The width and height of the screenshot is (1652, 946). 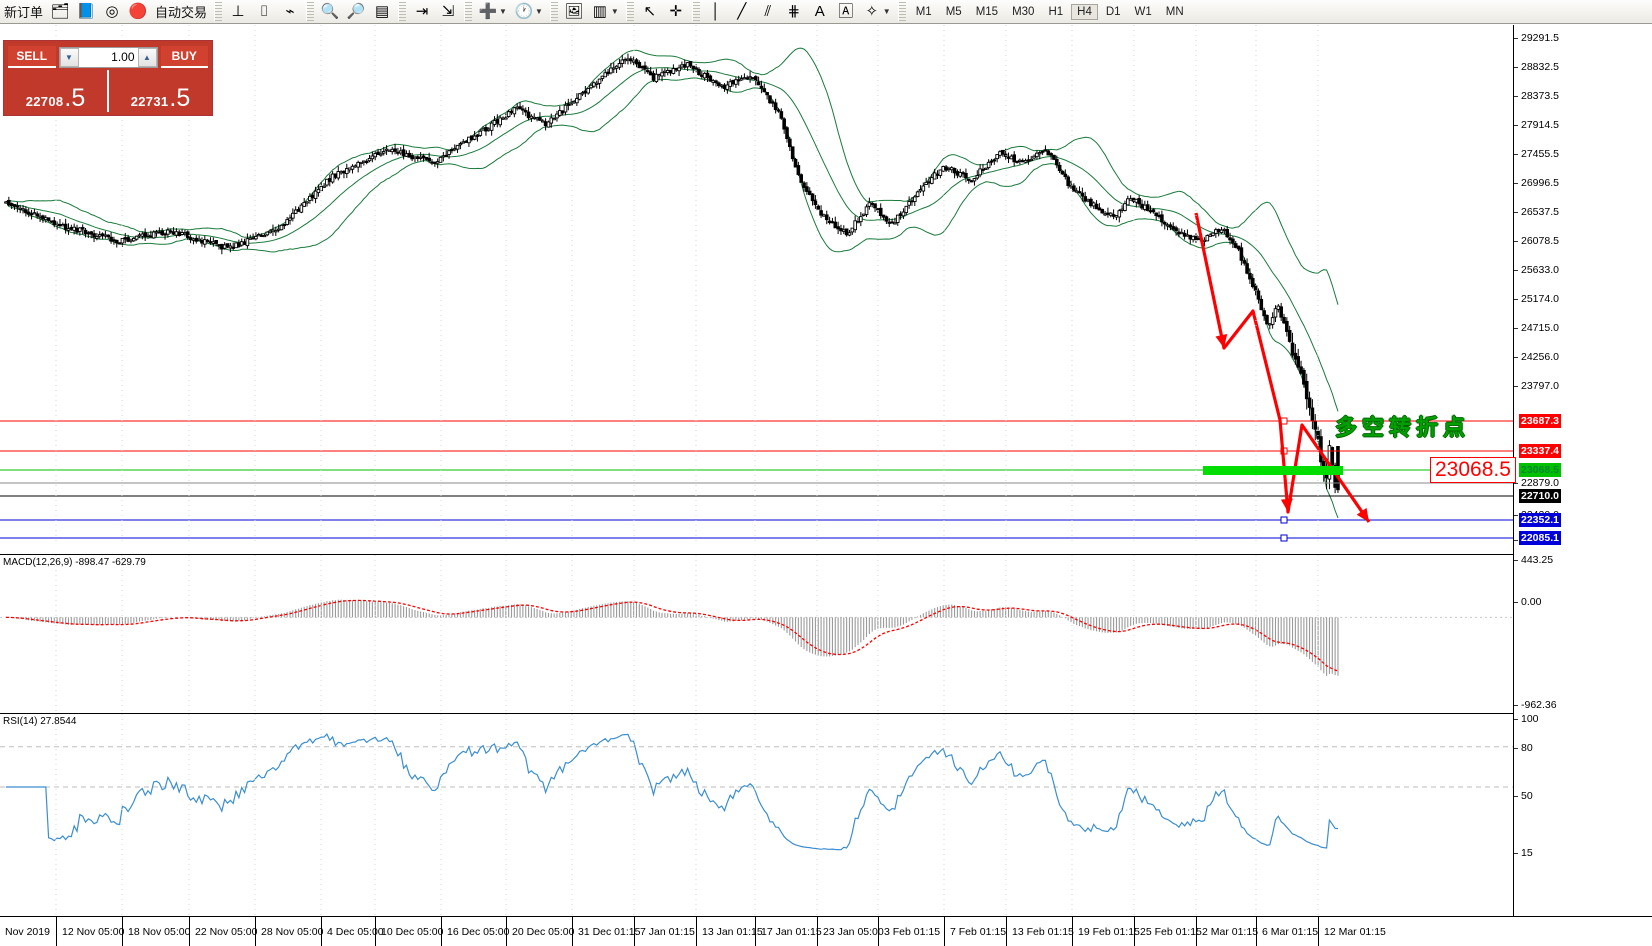 What do you see at coordinates (382, 11) in the screenshot?
I see `data-window-icon: ▤` at bounding box center [382, 11].